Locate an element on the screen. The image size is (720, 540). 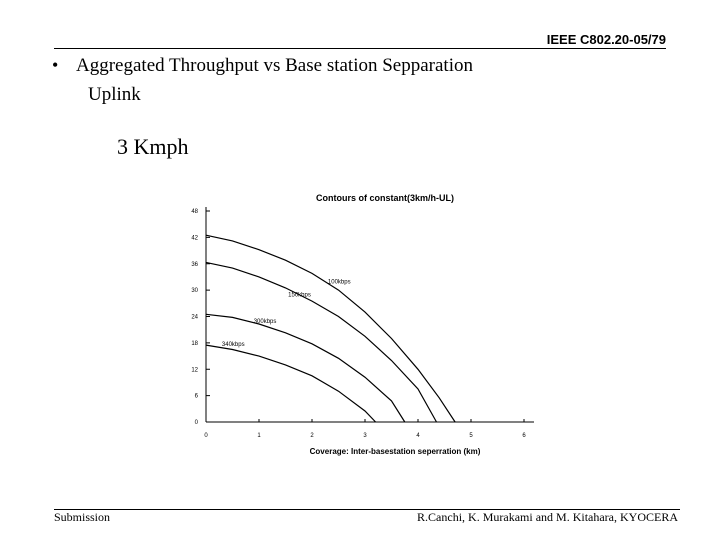
chart-series: 100kbps 150kbps 300kbps 340kbps is located at coordinates (330, 328).